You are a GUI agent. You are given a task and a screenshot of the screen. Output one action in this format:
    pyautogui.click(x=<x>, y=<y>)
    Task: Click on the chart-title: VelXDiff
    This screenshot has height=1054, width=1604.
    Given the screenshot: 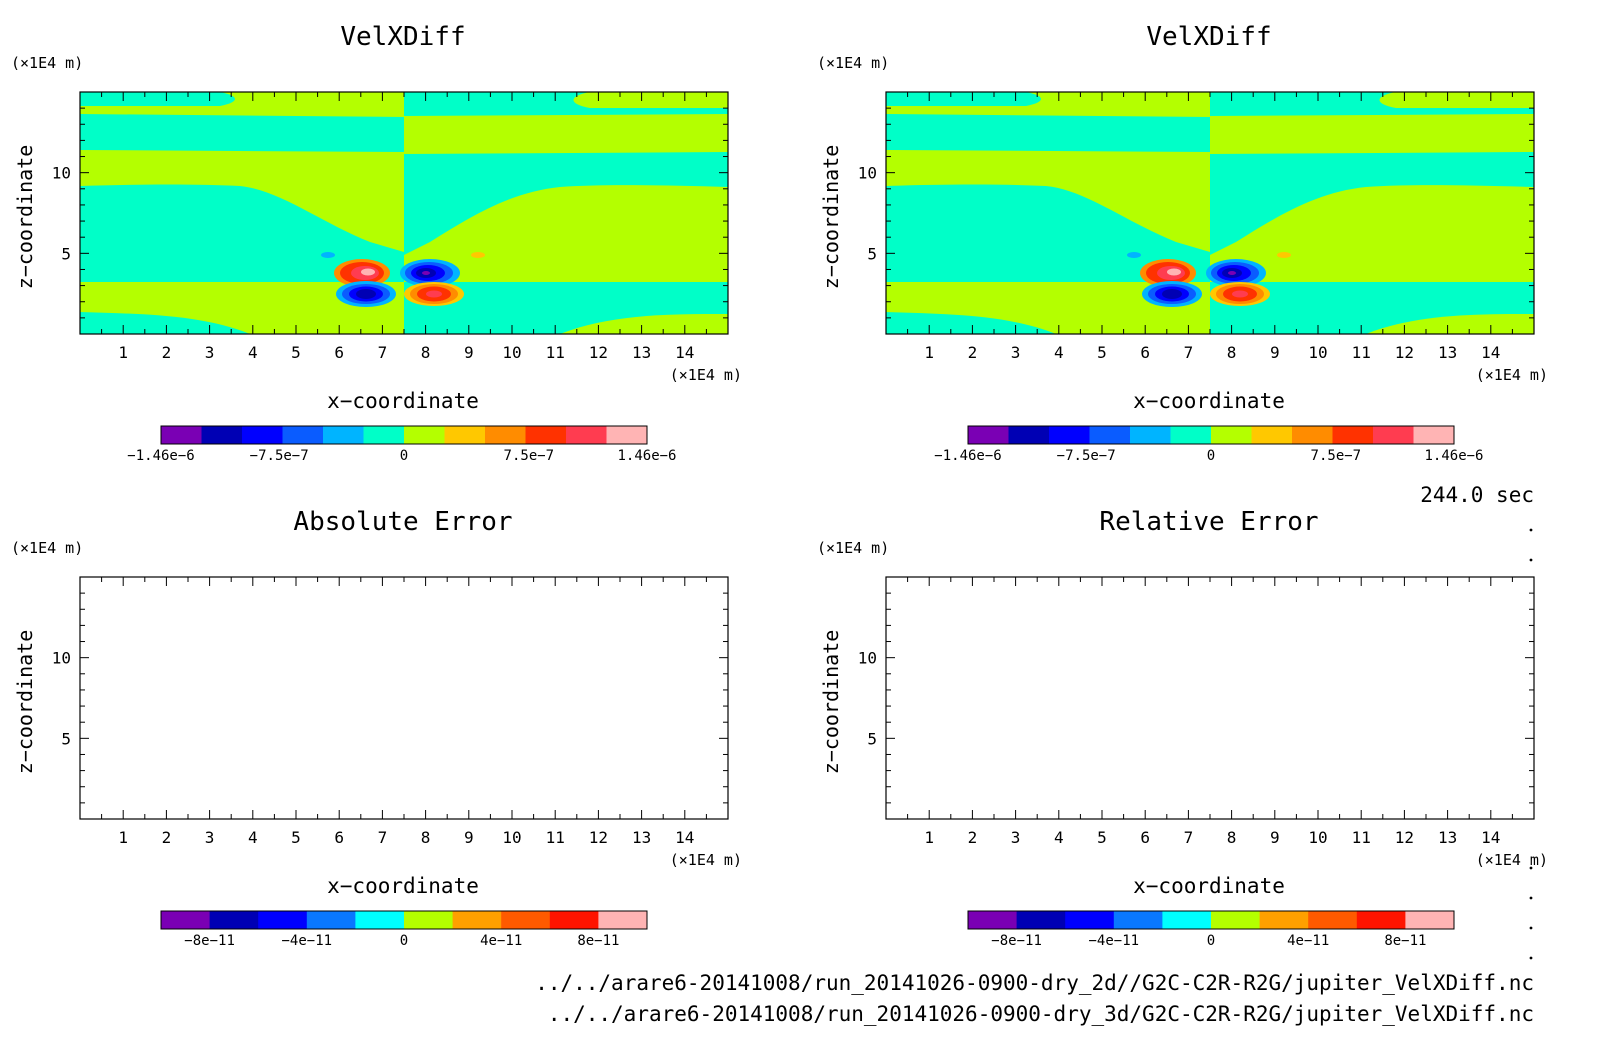 What is the action you would take?
    pyautogui.click(x=402, y=37)
    